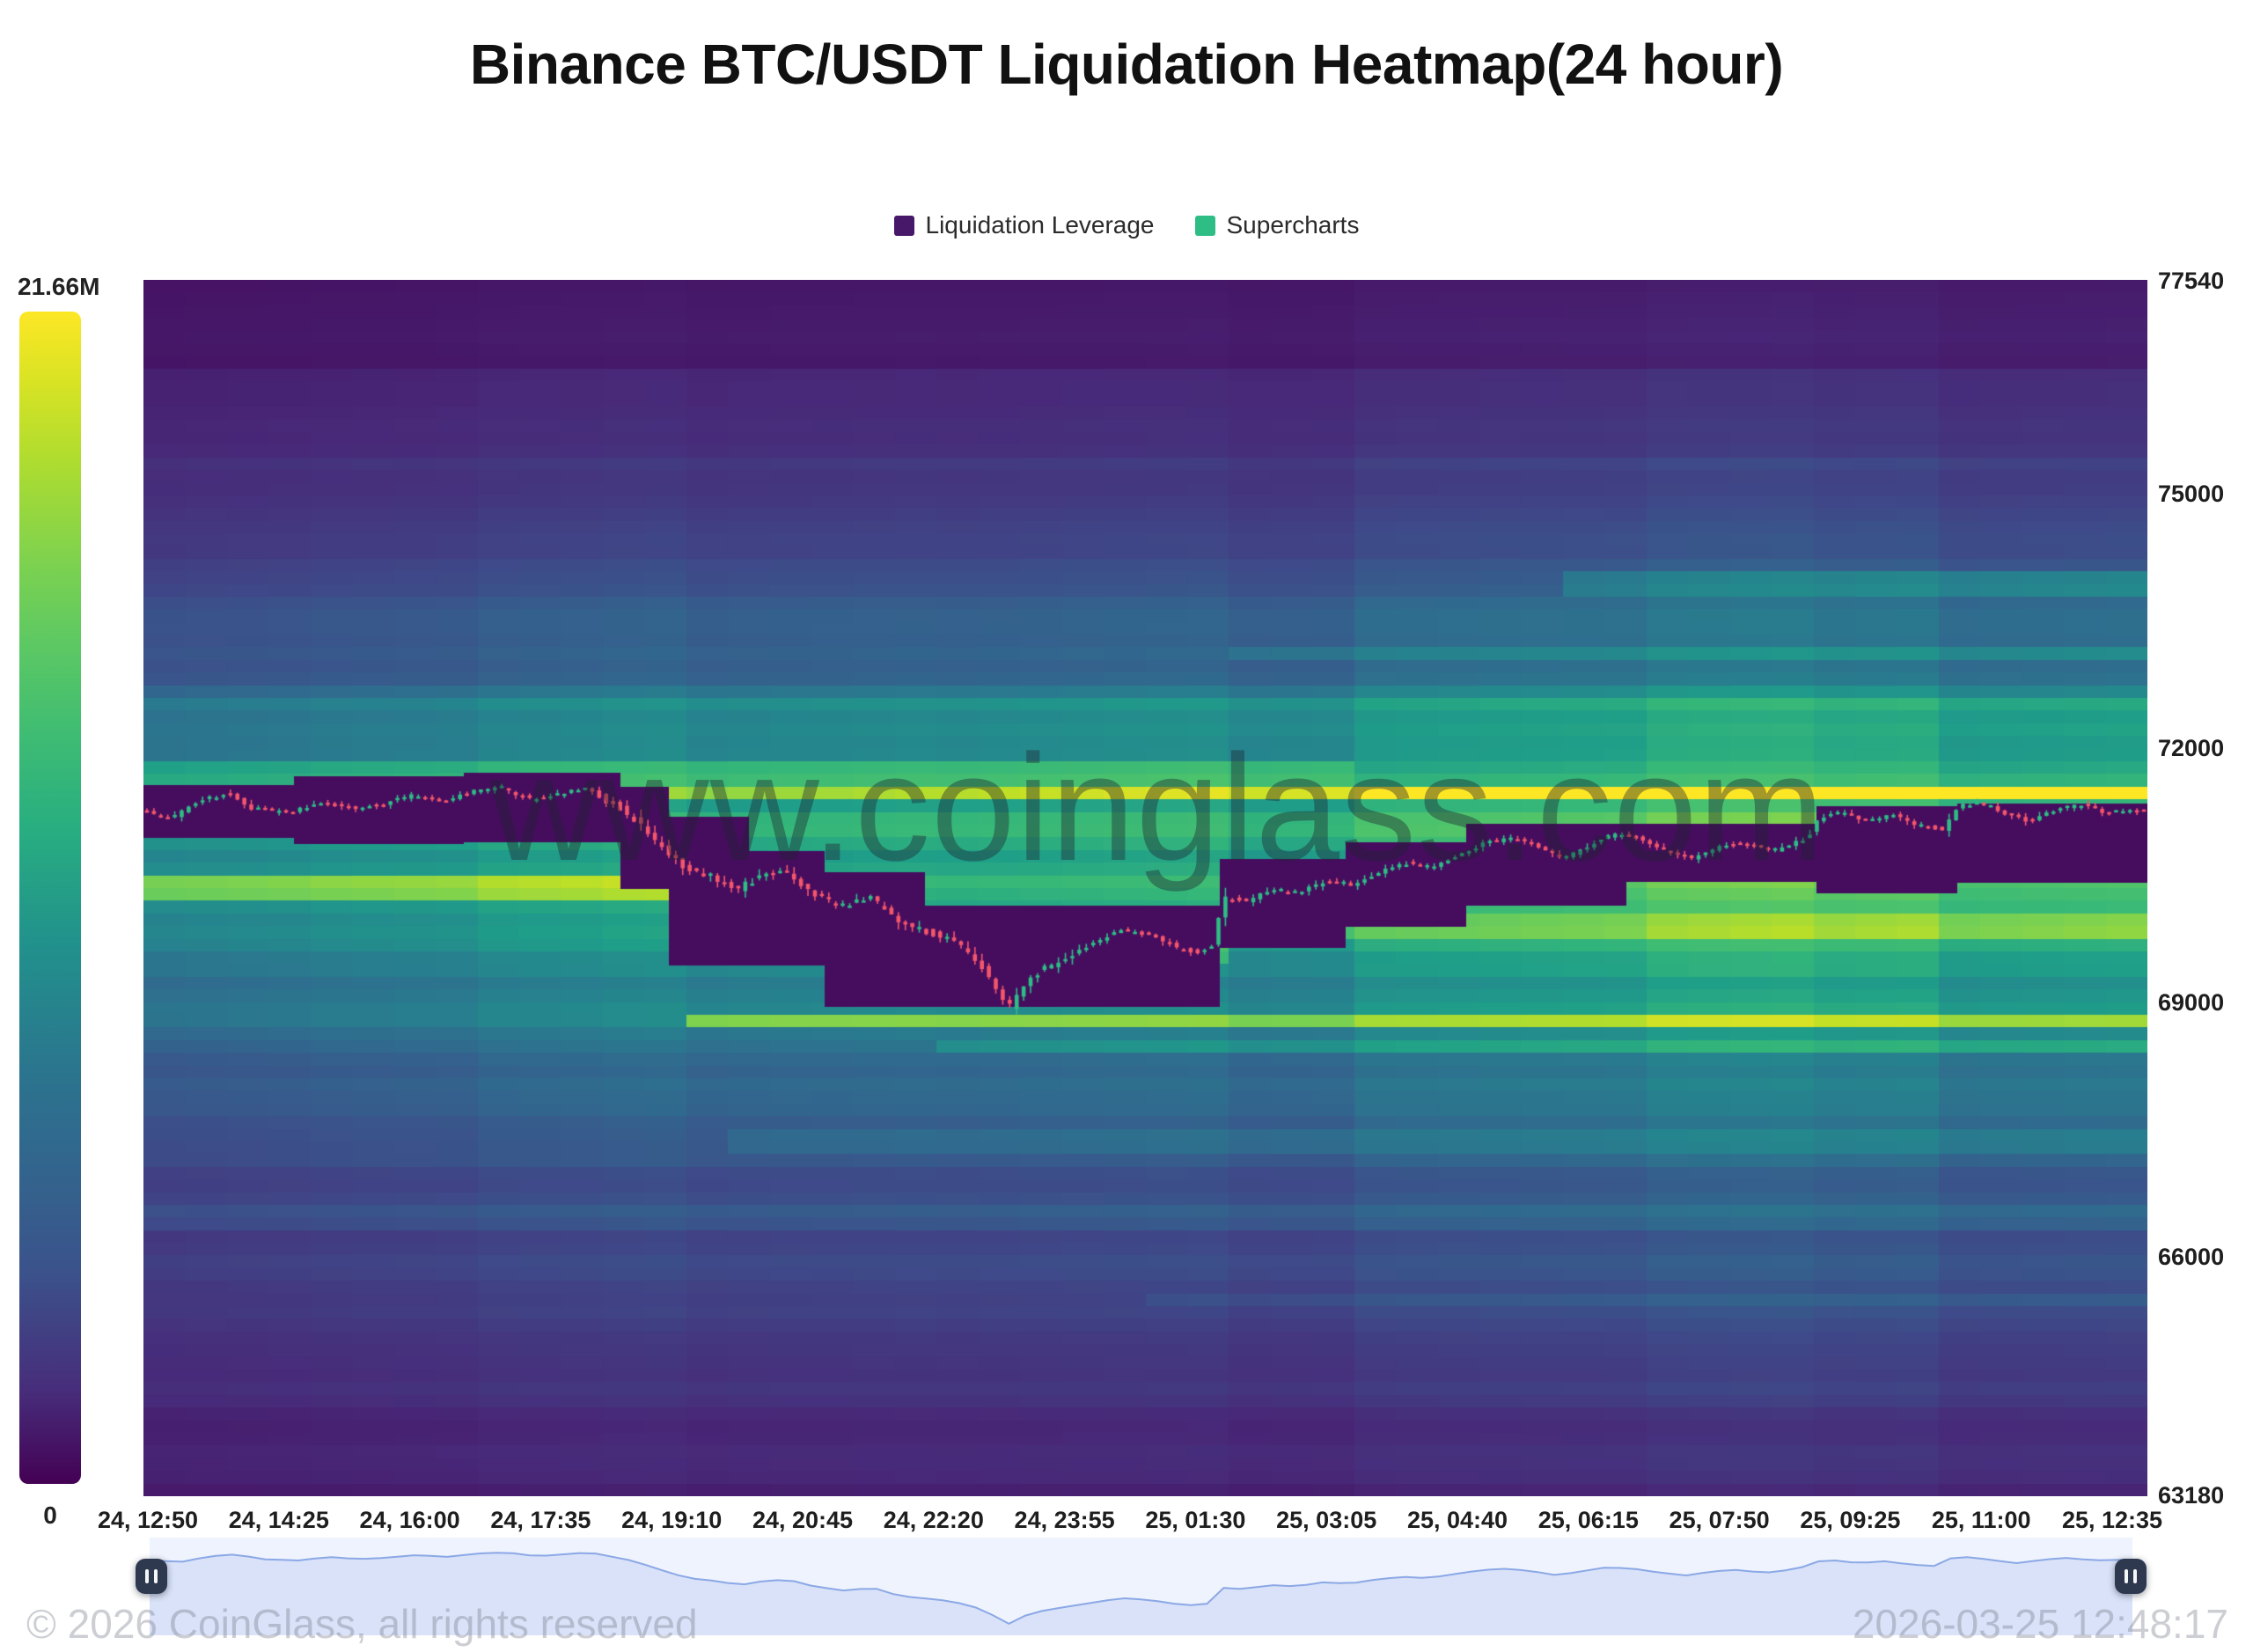 Image resolution: width=2253 pixels, height=1652 pixels. I want to click on time-axis-tick: 24, 14:25, so click(279, 1520).